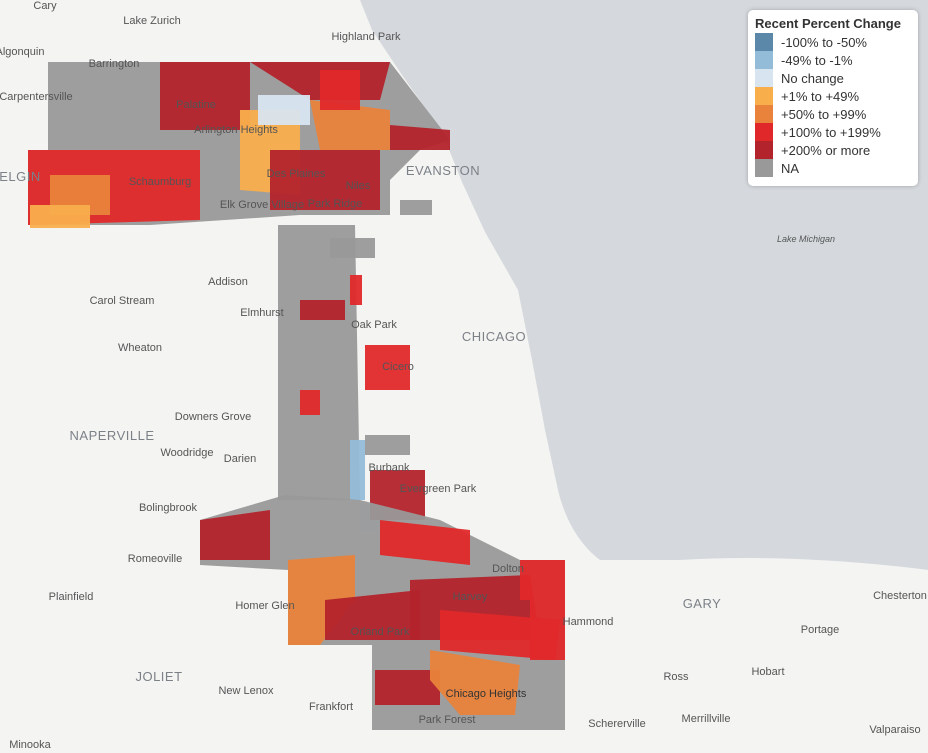  I want to click on legend-item: NA, so click(836, 168).